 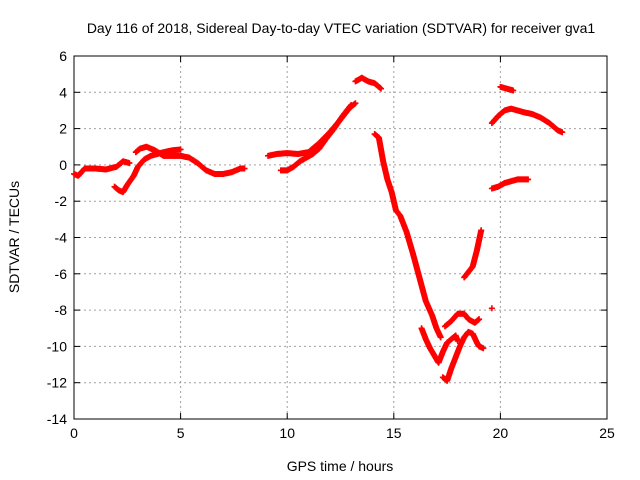 I want to click on series-s14, so click(x=507, y=88).